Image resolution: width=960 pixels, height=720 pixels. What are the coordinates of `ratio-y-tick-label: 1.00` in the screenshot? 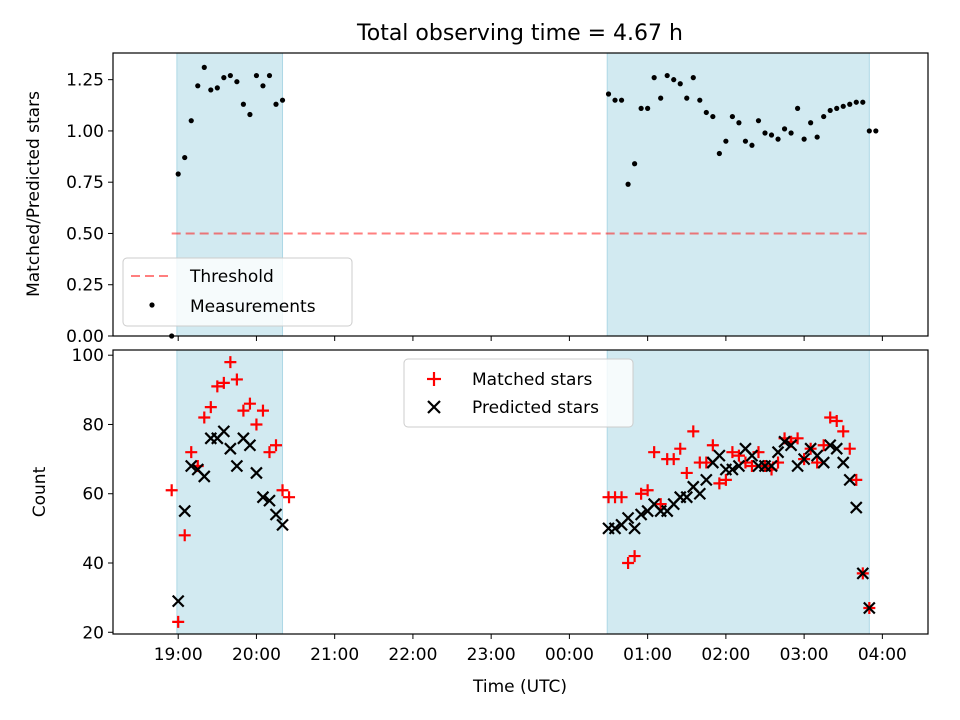 It's located at (85, 132).